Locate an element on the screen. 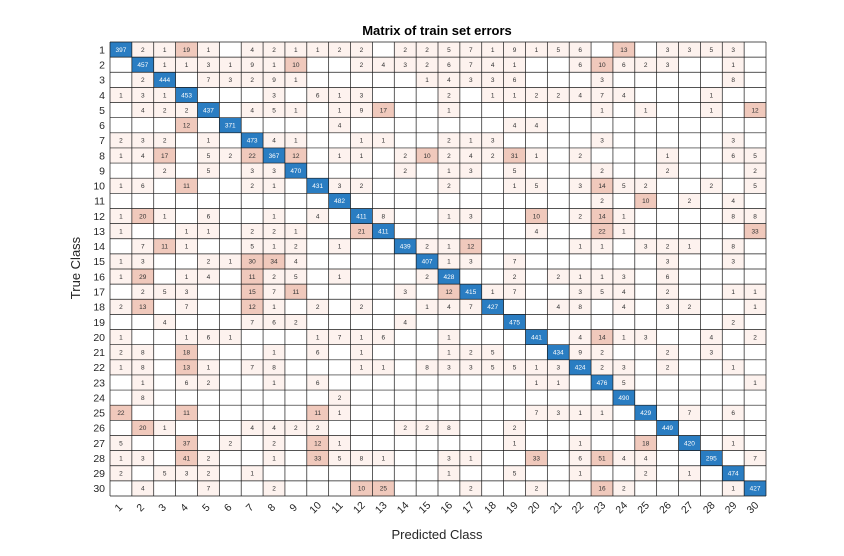  cell-value: 11 is located at coordinates (164, 247).